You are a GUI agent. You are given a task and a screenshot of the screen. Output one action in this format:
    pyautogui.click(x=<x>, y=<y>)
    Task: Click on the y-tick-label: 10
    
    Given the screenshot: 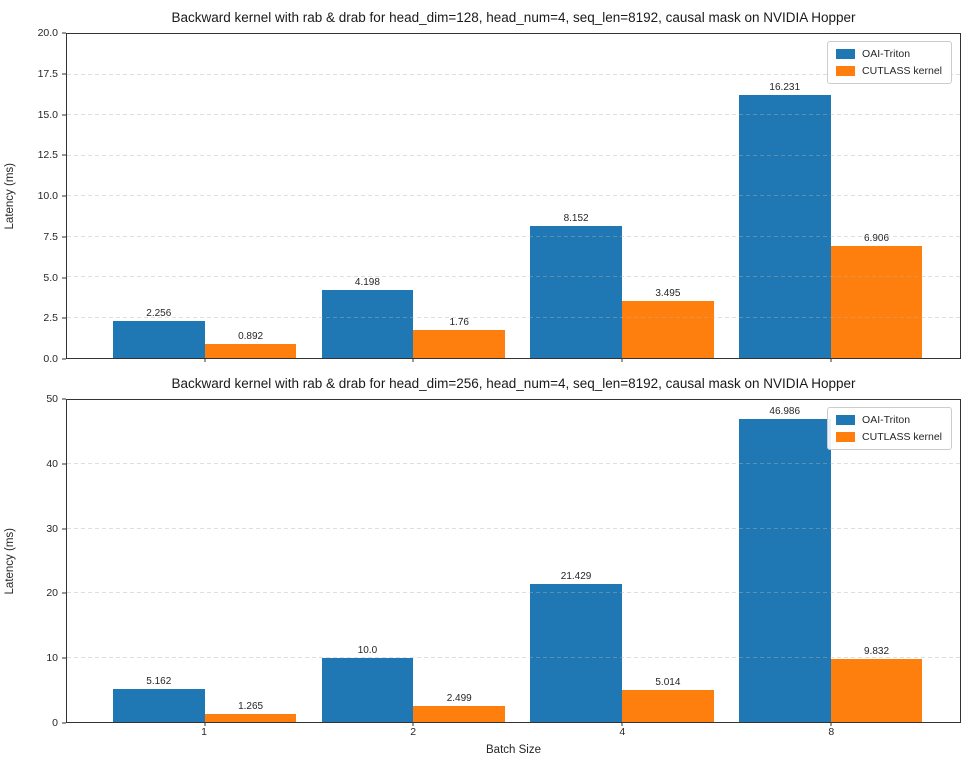 What is the action you would take?
    pyautogui.click(x=52, y=658)
    